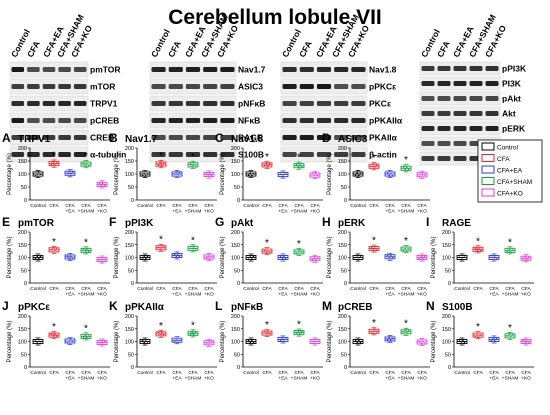  Describe the element at coordinates (299, 379) in the screenshot. I see `x-tick-label: +SHAM` at that location.